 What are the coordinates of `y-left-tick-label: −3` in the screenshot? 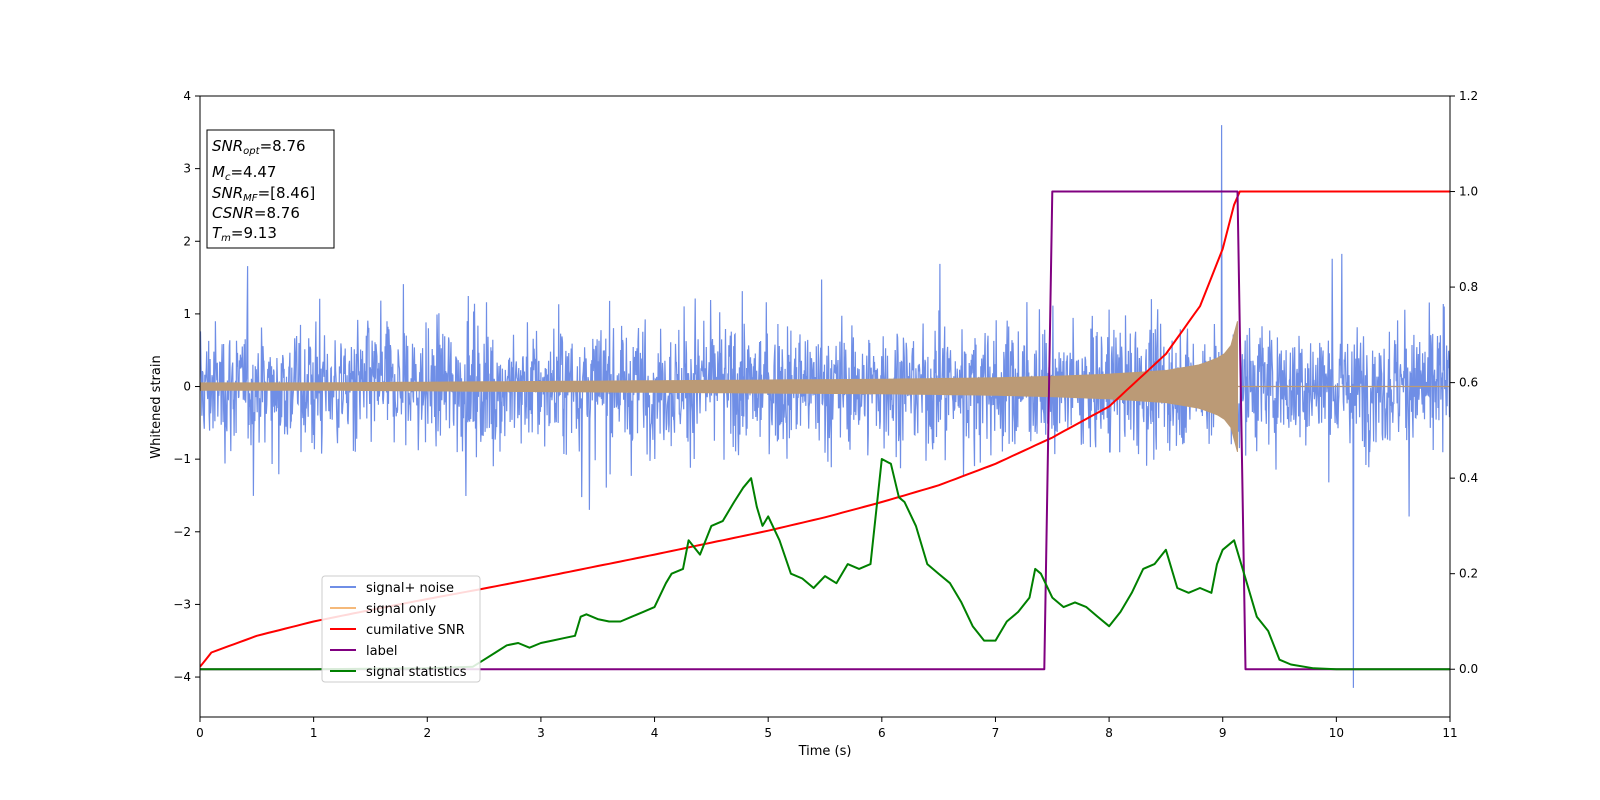 It's located at (182, 604).